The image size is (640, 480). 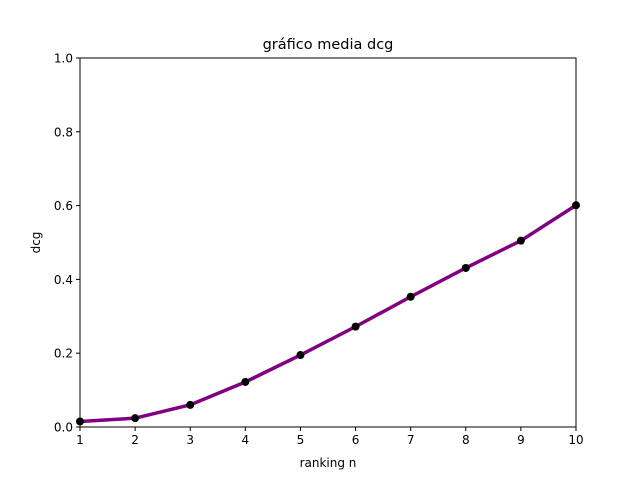 What do you see at coordinates (466, 440) in the screenshot?
I see `x-tick-label: 8` at bounding box center [466, 440].